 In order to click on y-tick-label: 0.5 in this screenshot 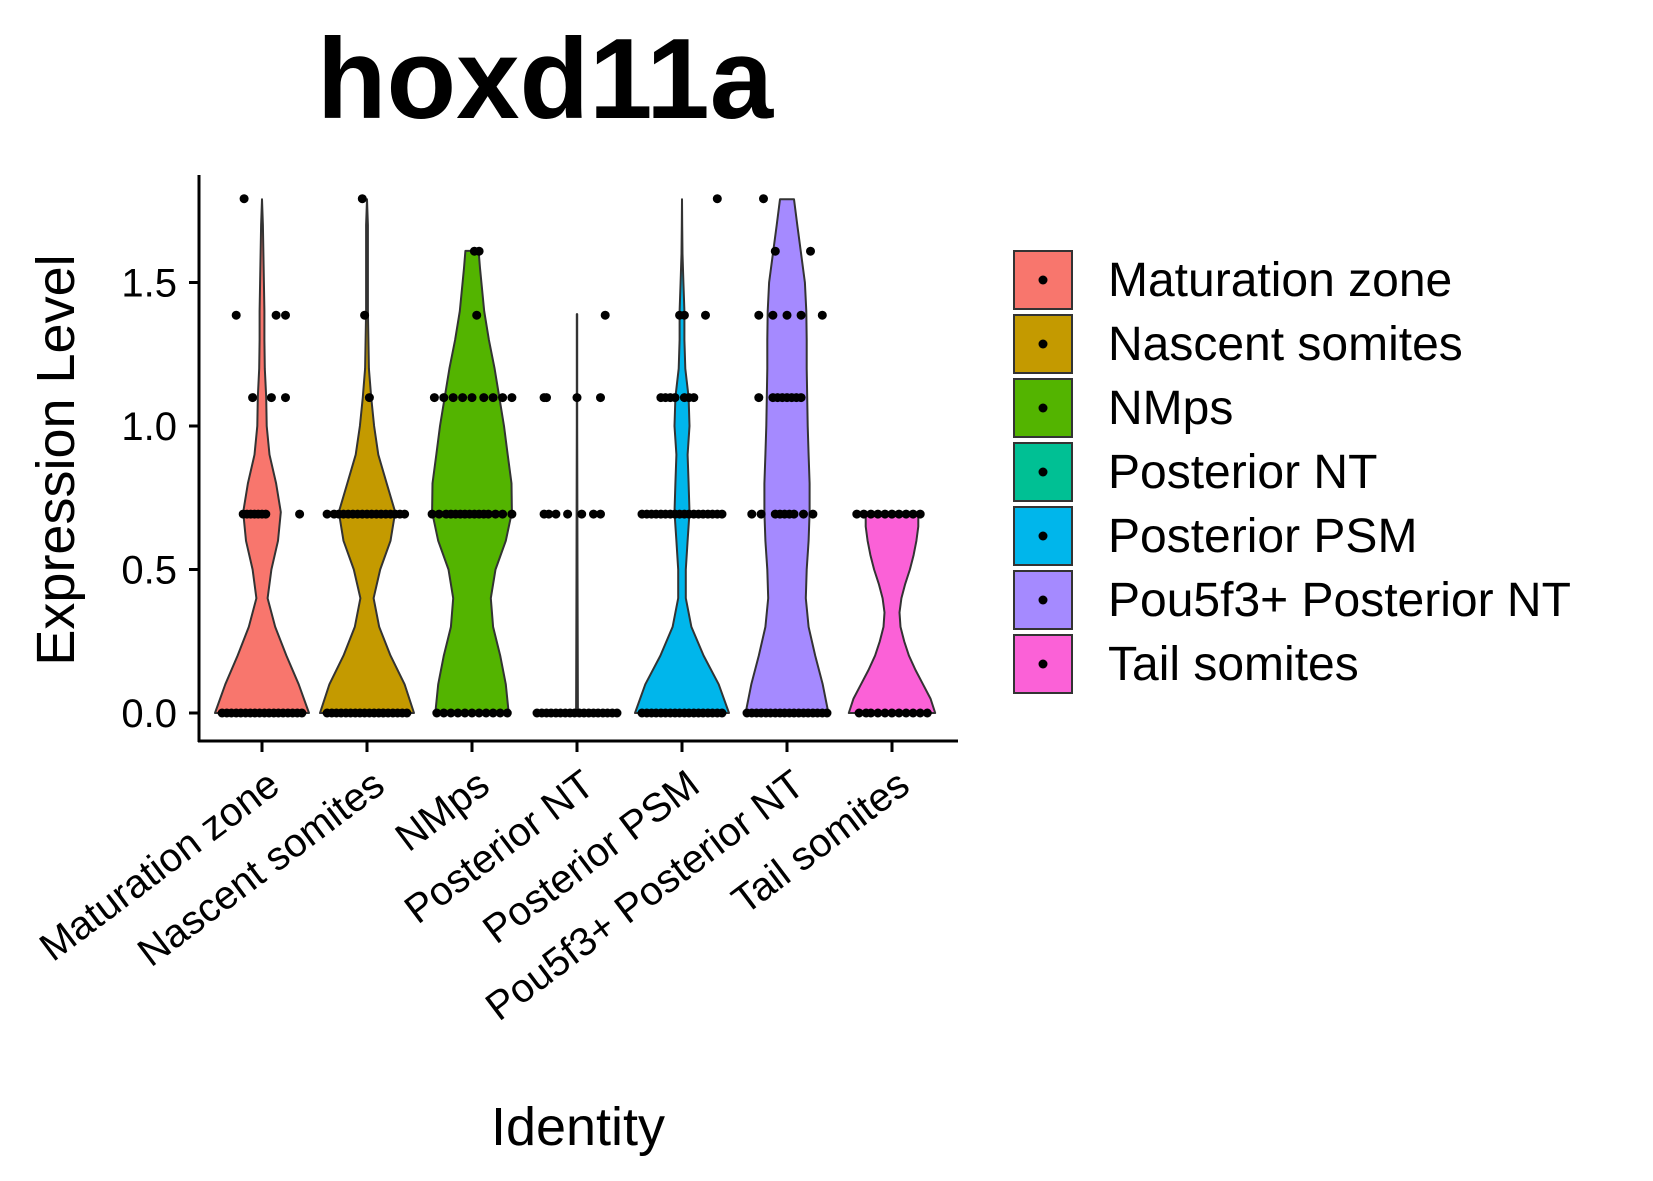, I will do `click(149, 571)`.